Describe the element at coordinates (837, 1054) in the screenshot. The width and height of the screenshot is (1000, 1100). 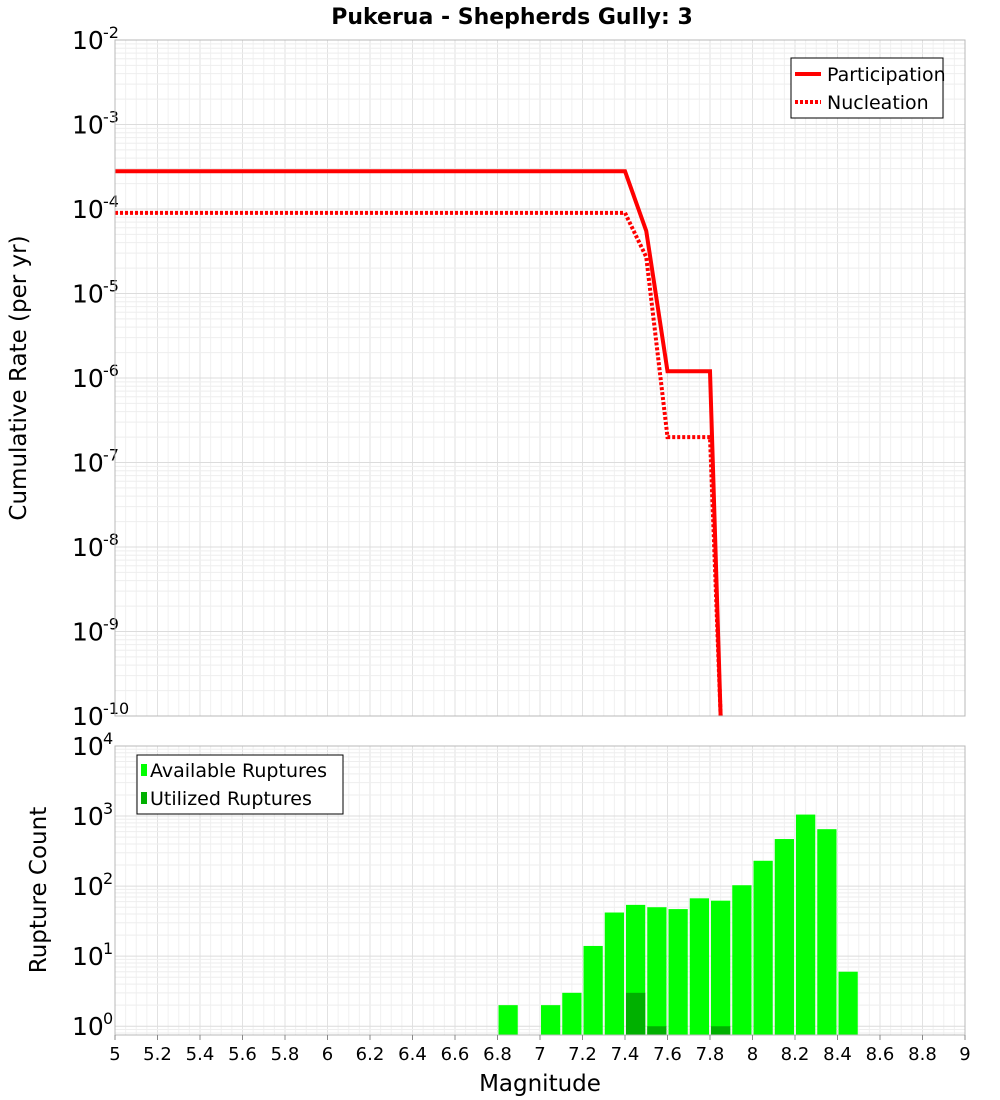
I see `x-tick-label: 8.4` at that location.